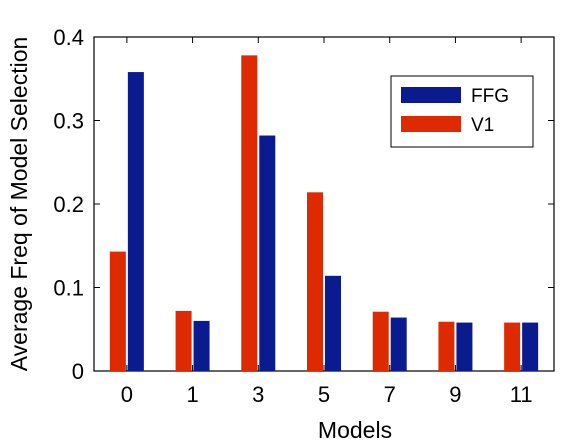 This screenshot has height=447, width=574. Describe the element at coordinates (431, 95) in the screenshot. I see `legend-swatch-ffg` at that location.